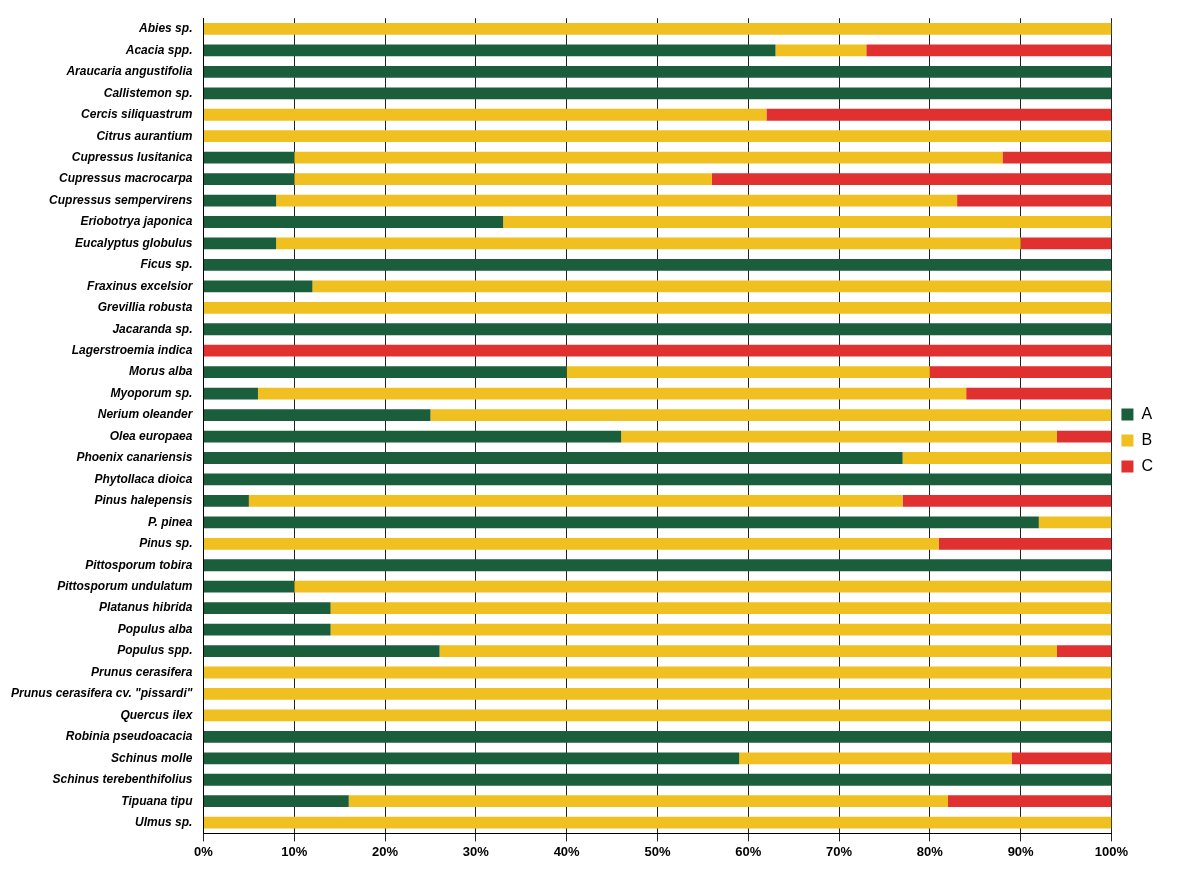 This screenshot has width=1187, height=877. Describe the element at coordinates (567, 851) in the screenshot. I see `x-tick-label: 40%` at that location.